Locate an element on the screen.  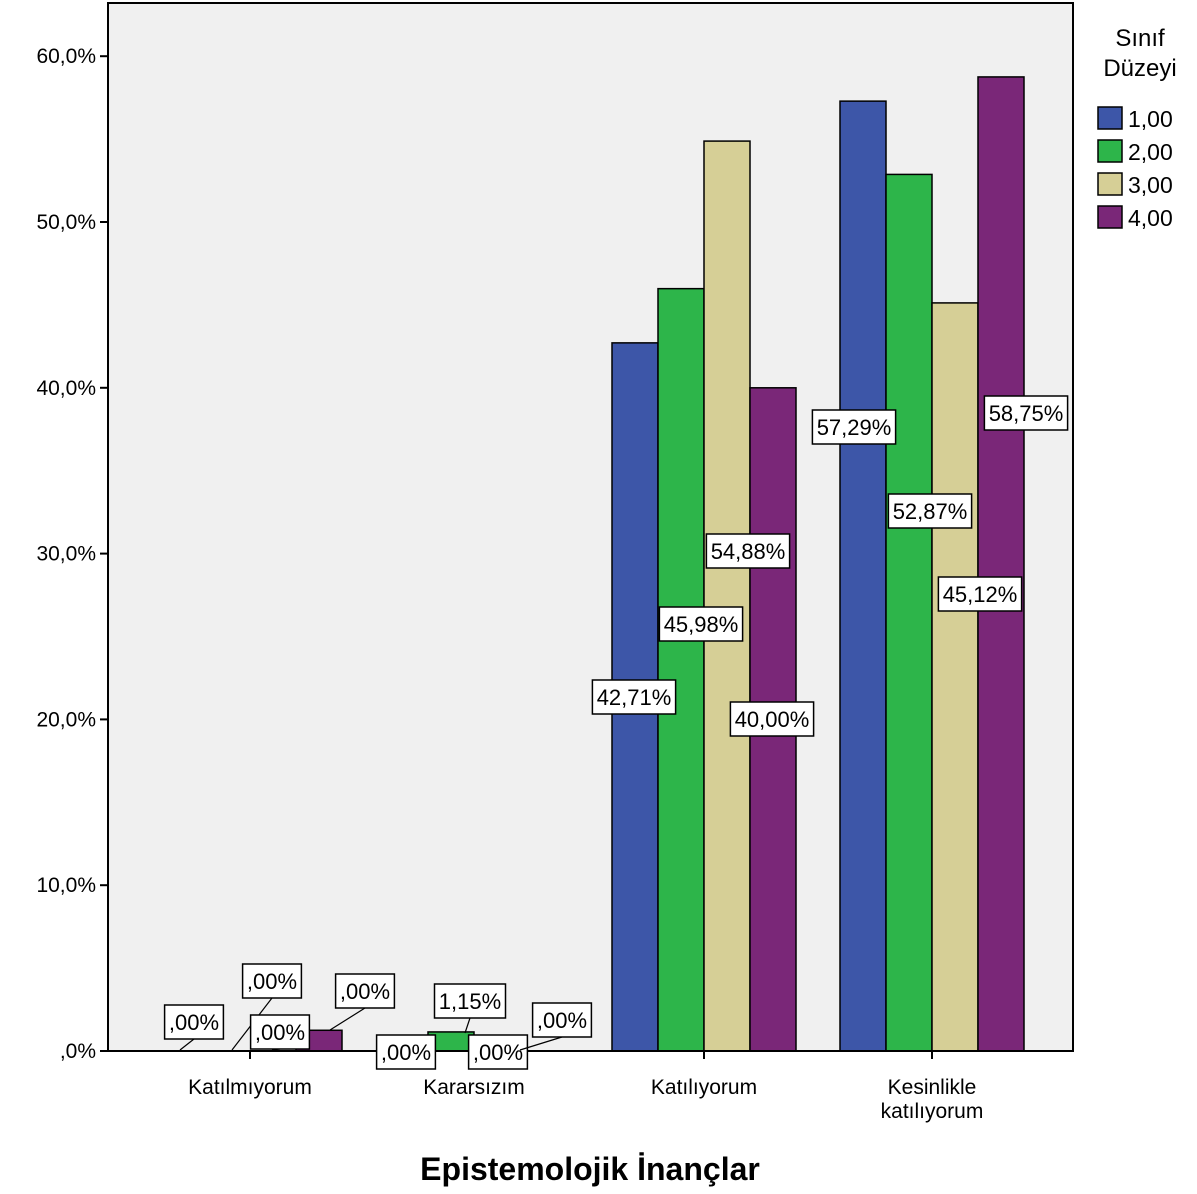
data-label: 1,15% is located at coordinates (470, 1001).